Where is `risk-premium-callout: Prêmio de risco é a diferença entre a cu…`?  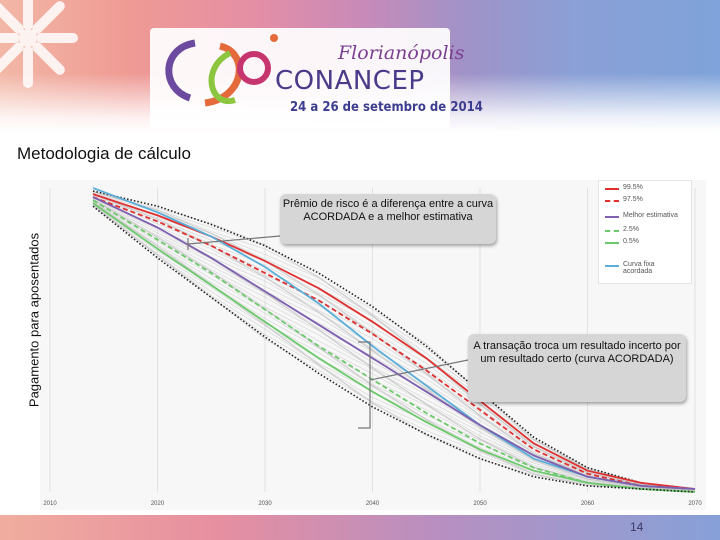
risk-premium-callout: Prêmio de risco é a diferença entre a cu… is located at coordinates (388, 219).